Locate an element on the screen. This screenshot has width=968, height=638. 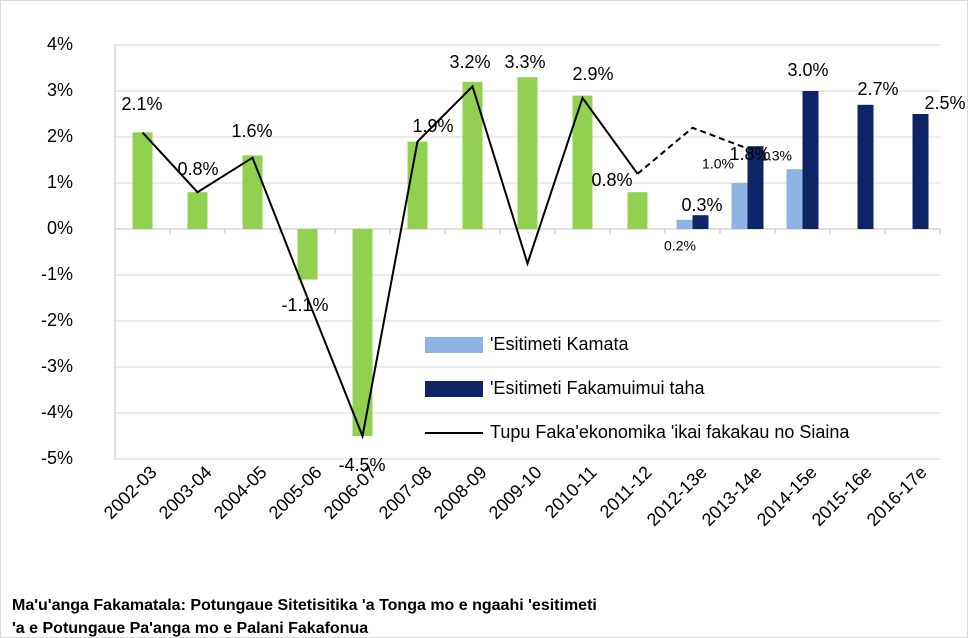
data-label: 3.0% is located at coordinates (807, 70).